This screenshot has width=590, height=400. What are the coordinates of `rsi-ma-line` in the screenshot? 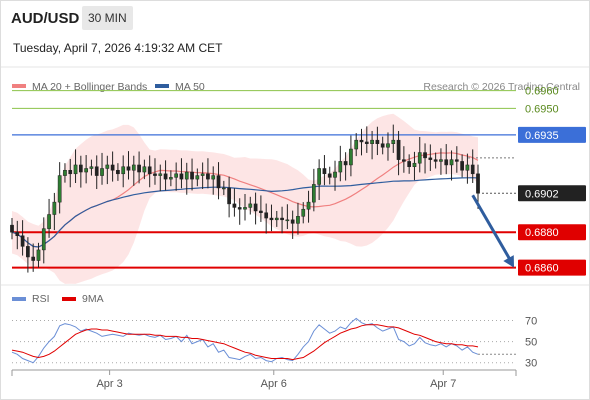 It's located at (245, 342).